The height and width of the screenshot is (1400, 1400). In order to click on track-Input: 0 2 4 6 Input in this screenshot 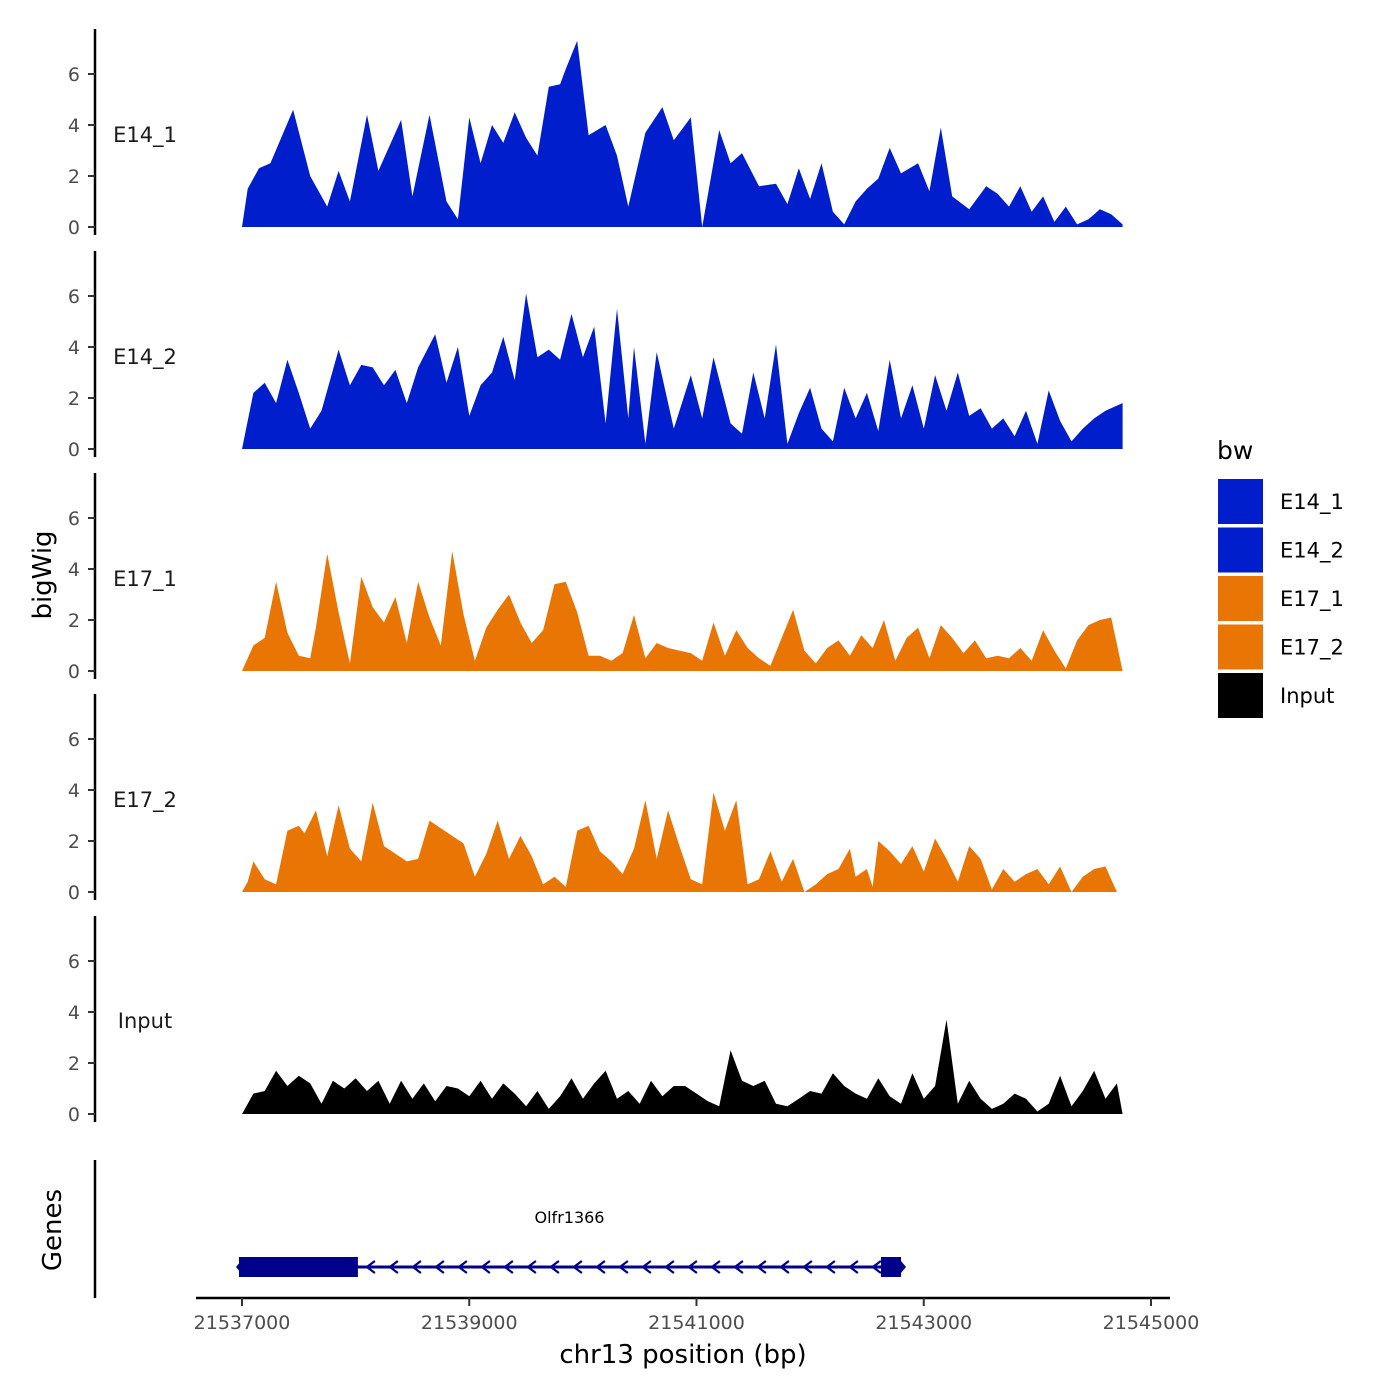, I will do `click(595, 1021)`.